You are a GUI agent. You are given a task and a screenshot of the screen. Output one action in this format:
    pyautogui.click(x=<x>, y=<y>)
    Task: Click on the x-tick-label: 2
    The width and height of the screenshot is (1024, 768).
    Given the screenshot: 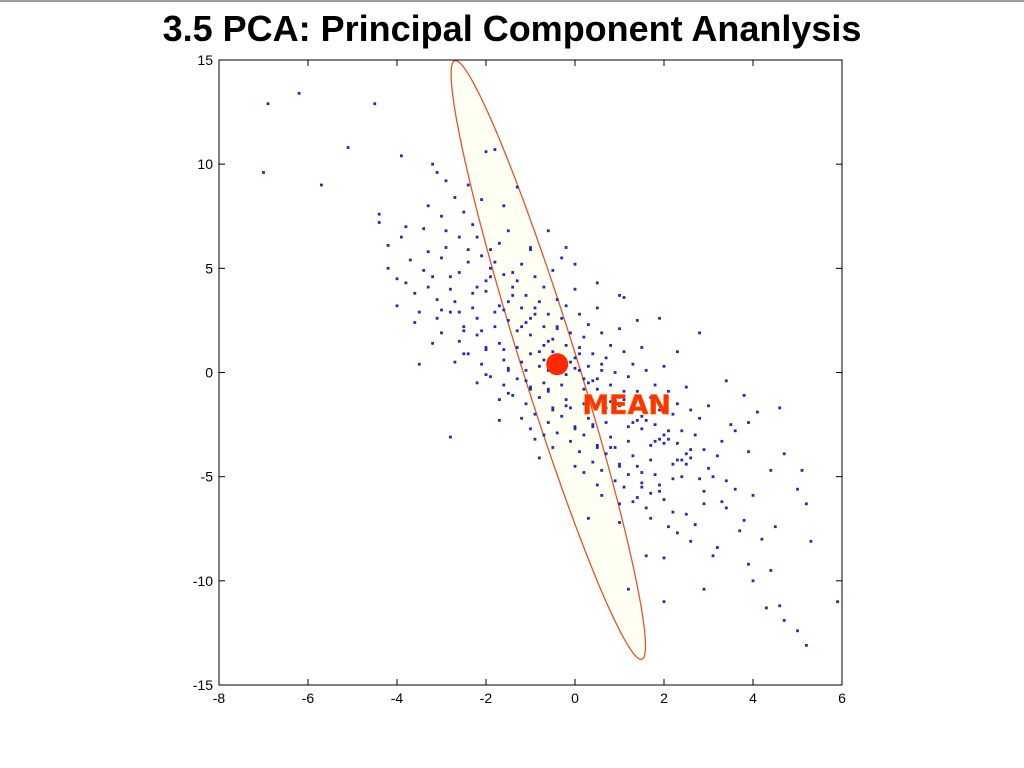 What is the action you would take?
    pyautogui.click(x=664, y=698)
    